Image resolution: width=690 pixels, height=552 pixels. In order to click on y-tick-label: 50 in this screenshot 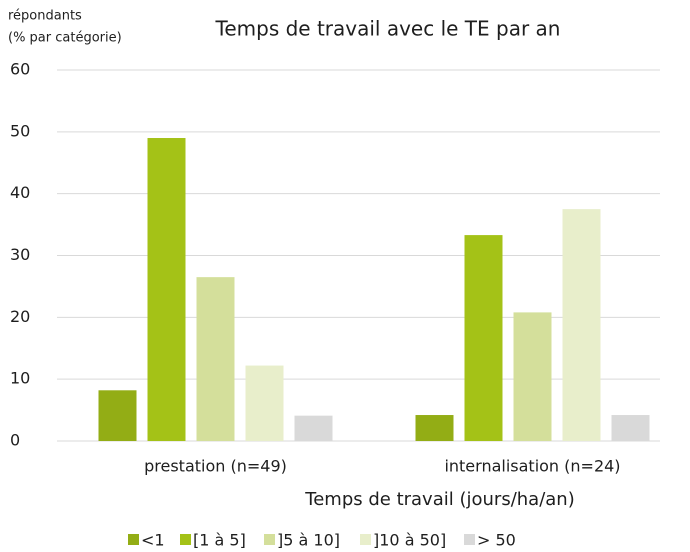, I will do `click(20, 130)`.